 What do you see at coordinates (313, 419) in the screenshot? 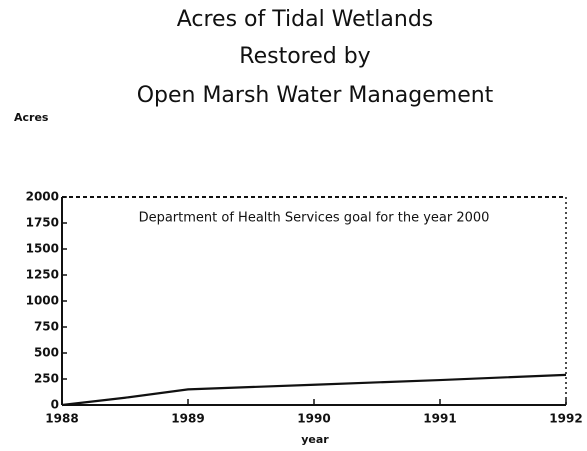
I see `x-tick-label: 1990` at bounding box center [313, 419].